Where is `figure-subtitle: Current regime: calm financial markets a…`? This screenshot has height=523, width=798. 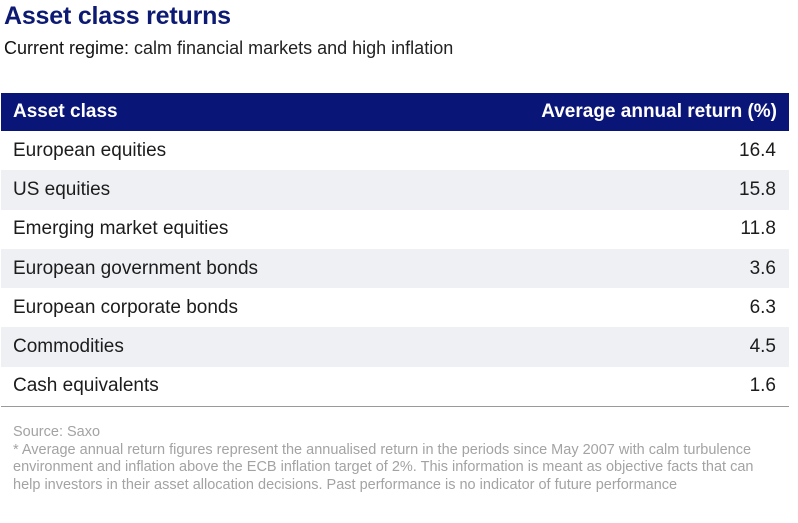
figure-subtitle: Current regime: calm financial markets a… is located at coordinates (228, 48).